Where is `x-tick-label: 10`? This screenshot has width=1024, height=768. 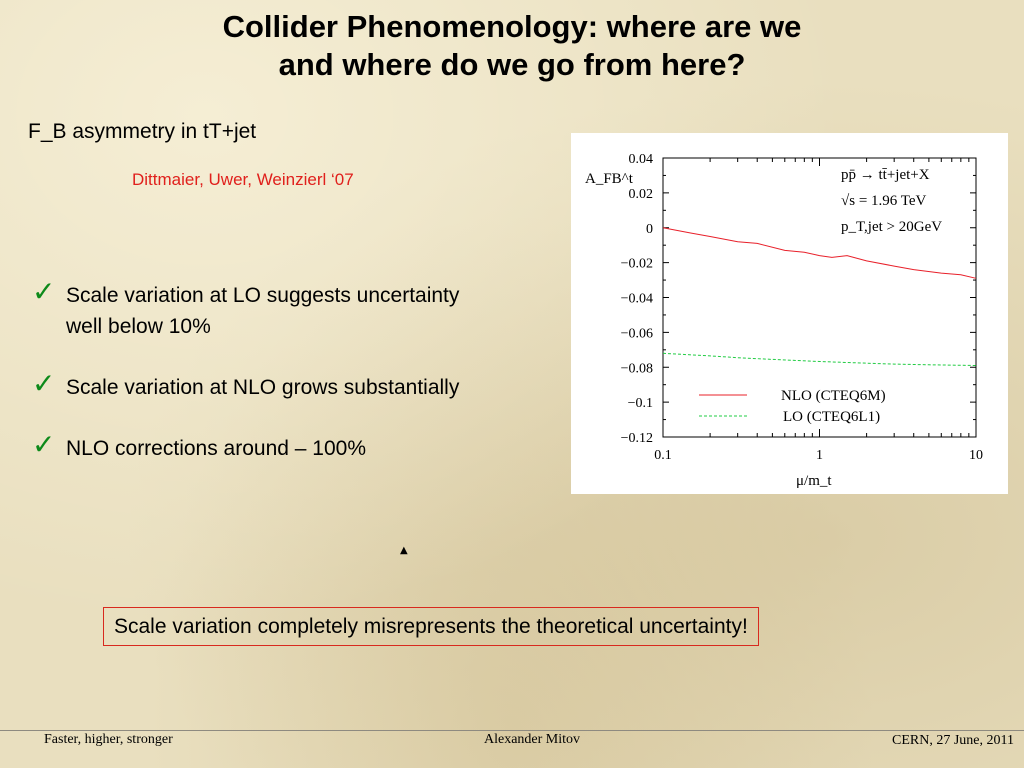 x-tick-label: 10 is located at coordinates (976, 455).